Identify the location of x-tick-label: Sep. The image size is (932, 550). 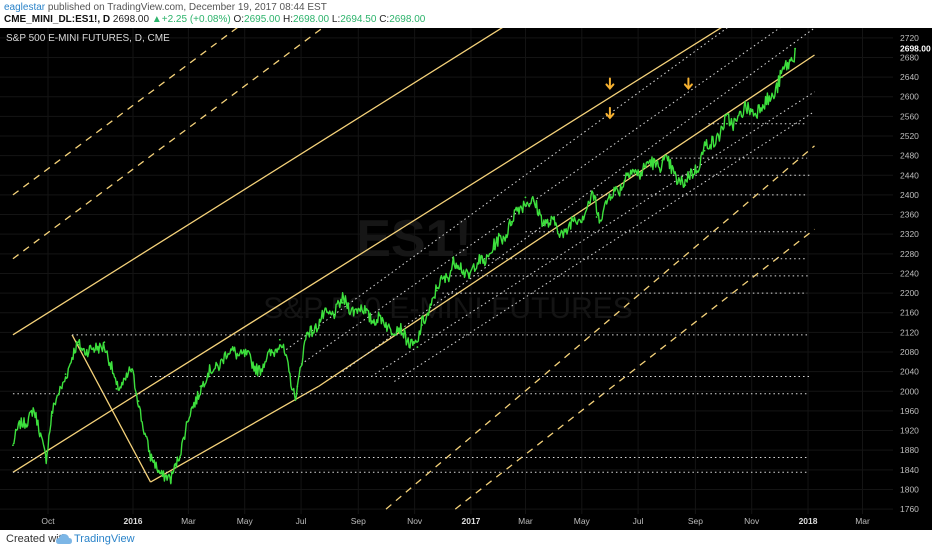
(695, 521).